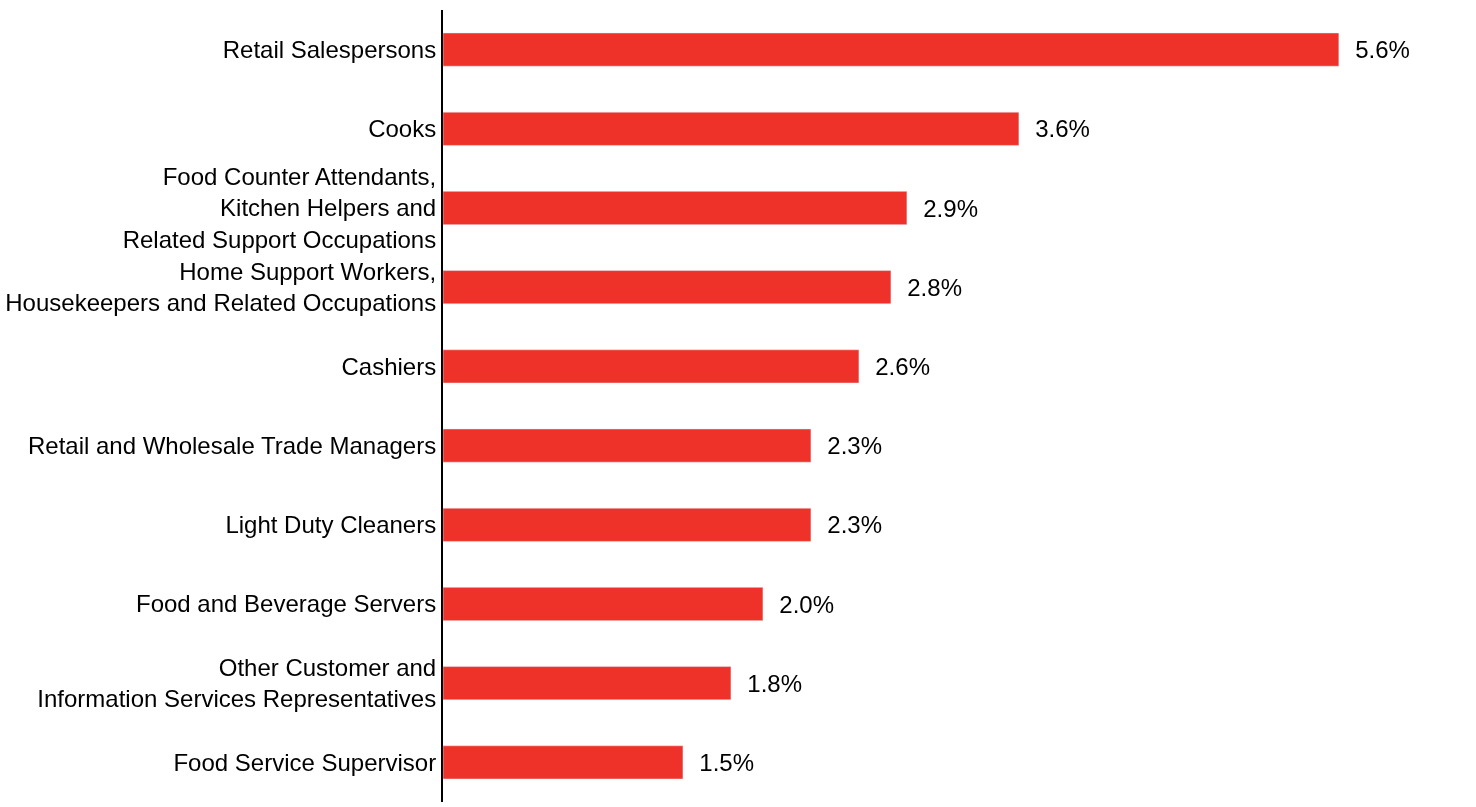 The height and width of the screenshot is (807, 1476). I want to click on data-label: 1.8%, so click(767, 683).